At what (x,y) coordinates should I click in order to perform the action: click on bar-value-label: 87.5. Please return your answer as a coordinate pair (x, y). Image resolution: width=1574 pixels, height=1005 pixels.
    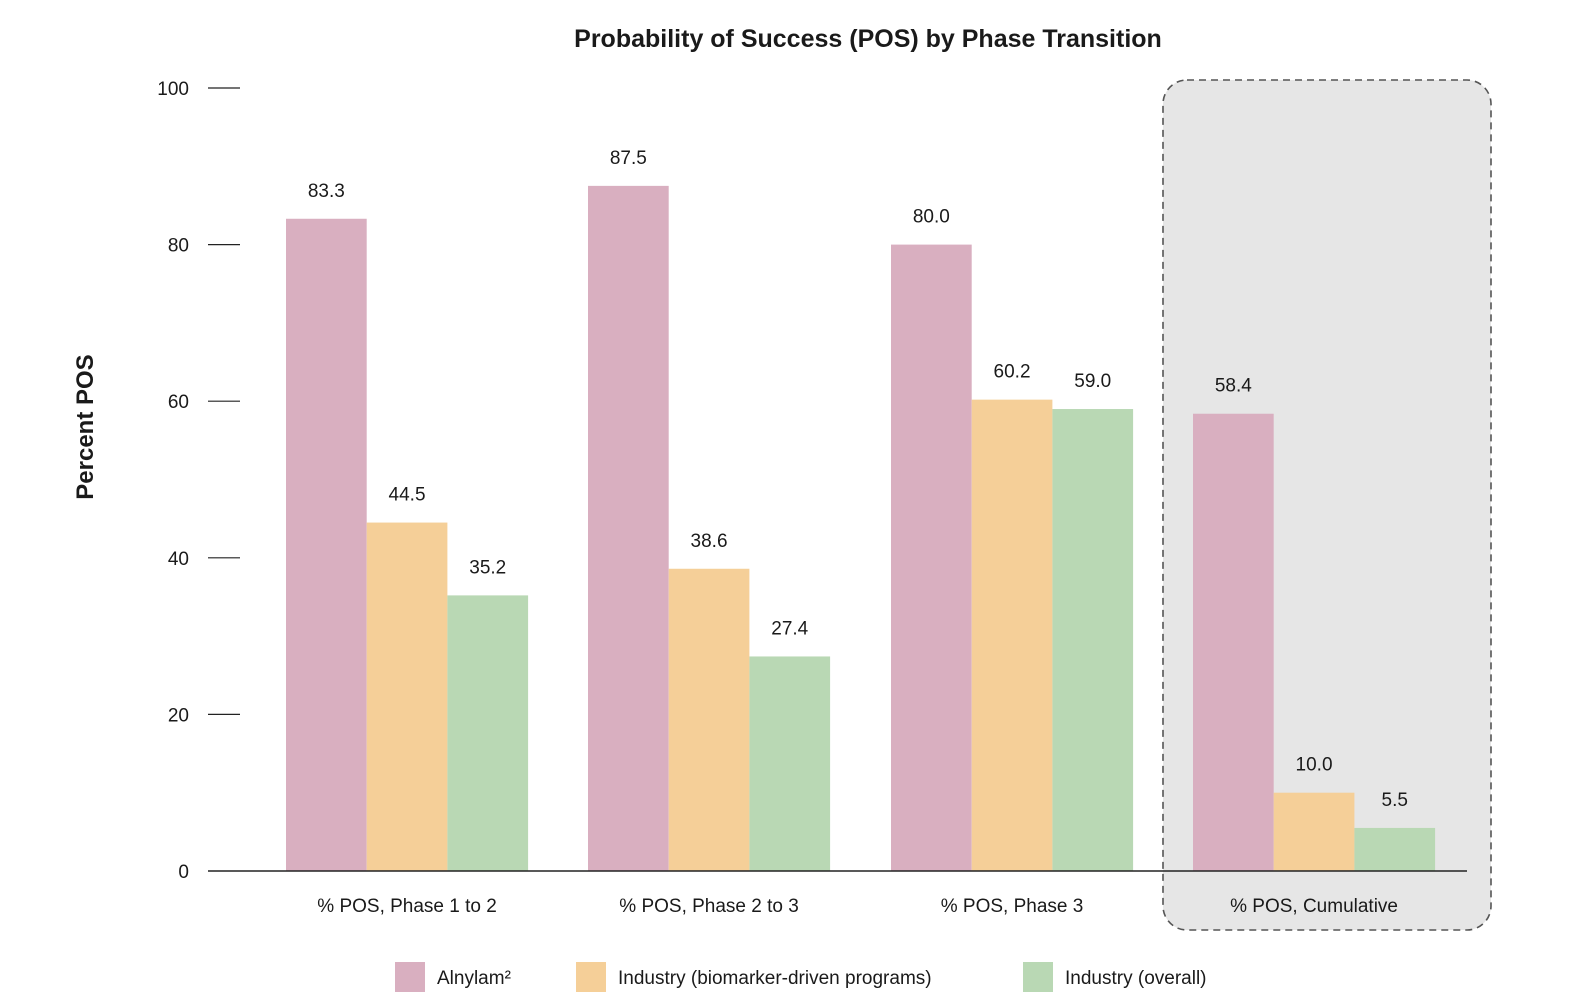
    Looking at the image, I should click on (628, 158).